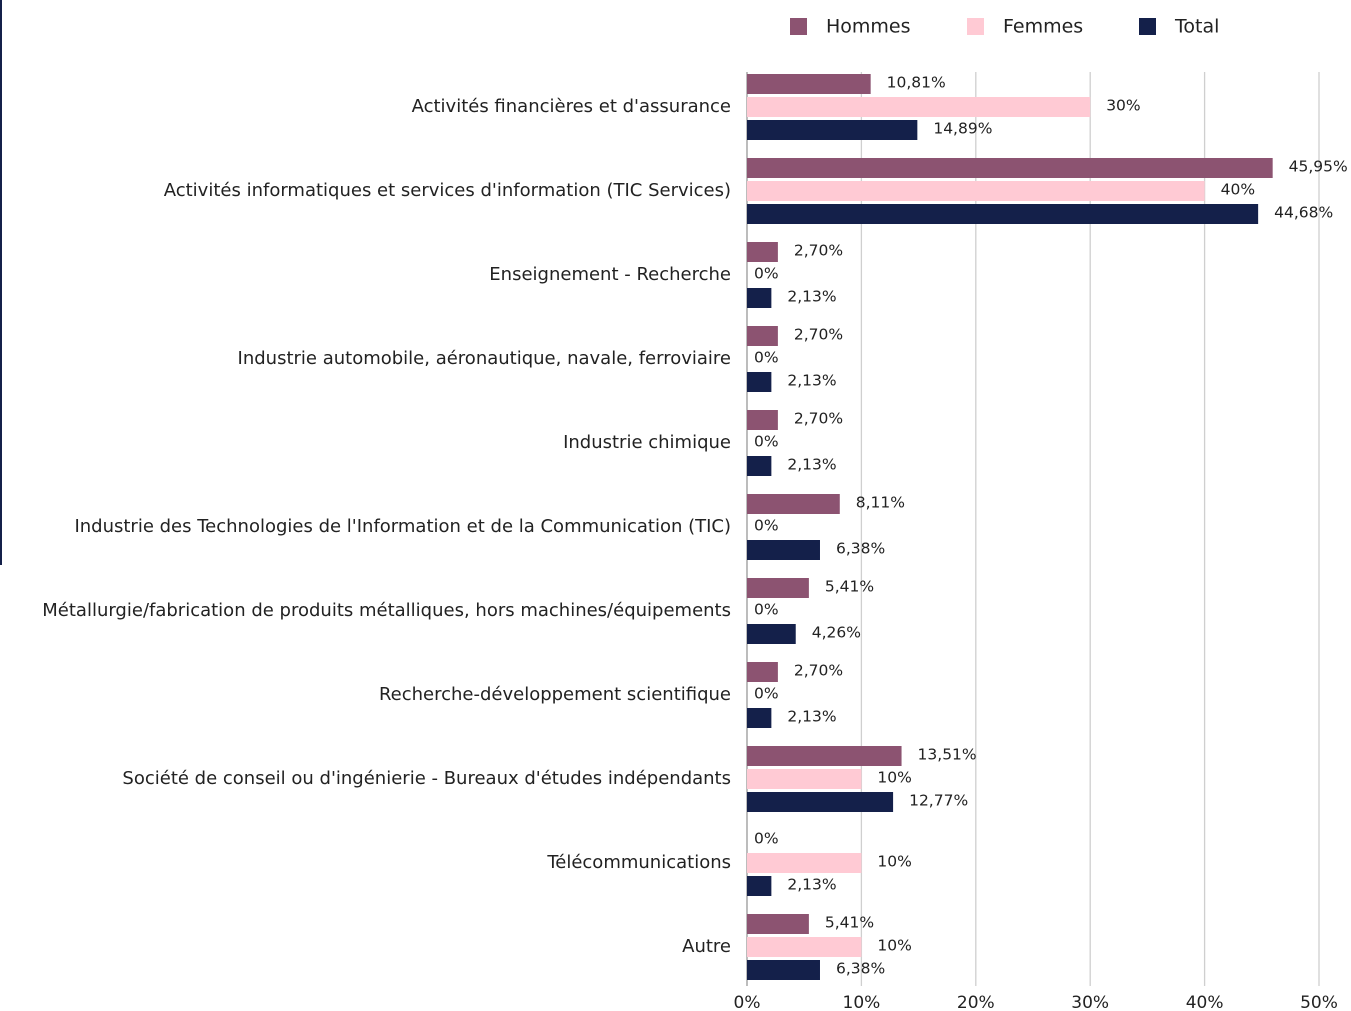  Describe the element at coordinates (555, 694) in the screenshot. I see `category-label: Recherche-développement scientifique` at that location.